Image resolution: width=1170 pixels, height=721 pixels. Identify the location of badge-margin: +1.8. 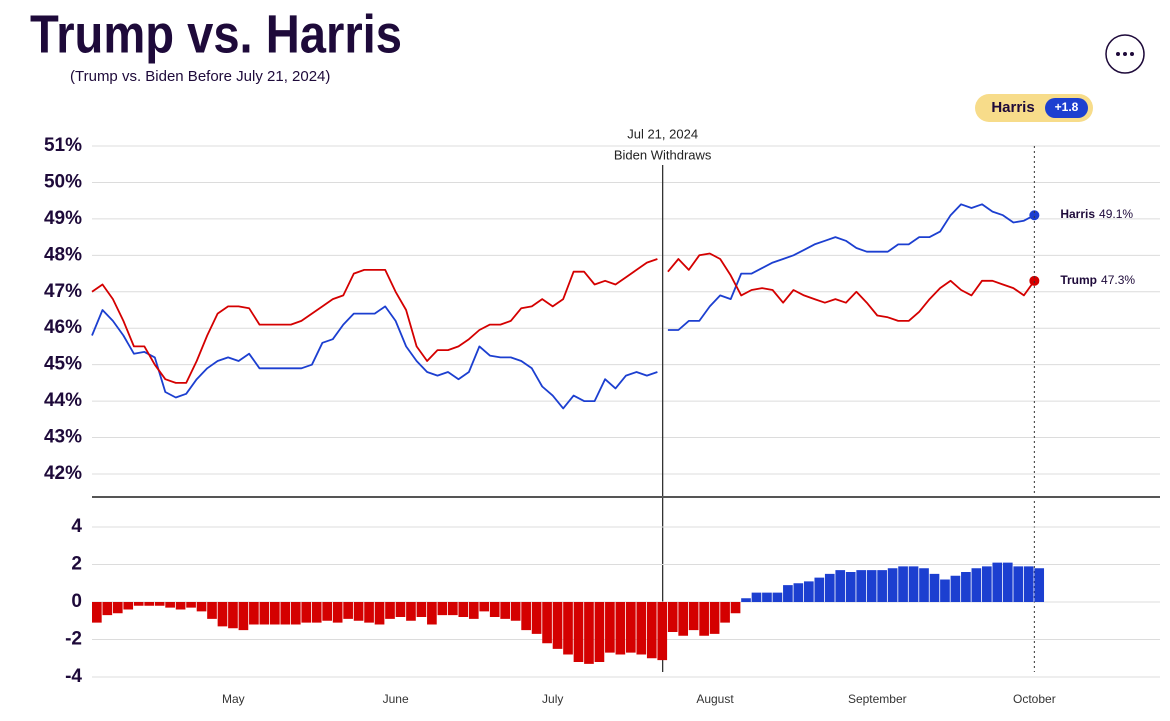
(1067, 107).